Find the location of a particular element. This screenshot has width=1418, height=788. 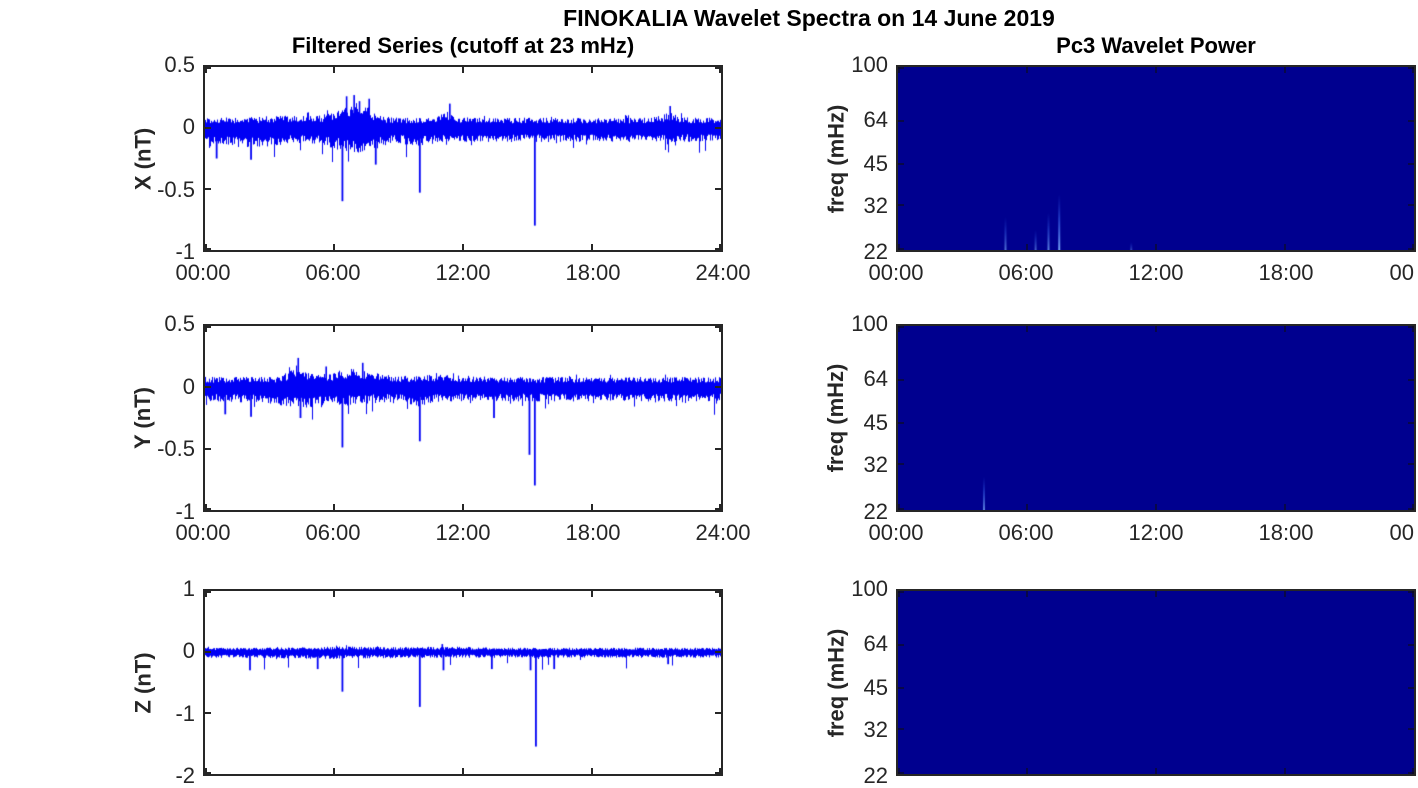

x-tick-label: 18:00 is located at coordinates (1286, 272).